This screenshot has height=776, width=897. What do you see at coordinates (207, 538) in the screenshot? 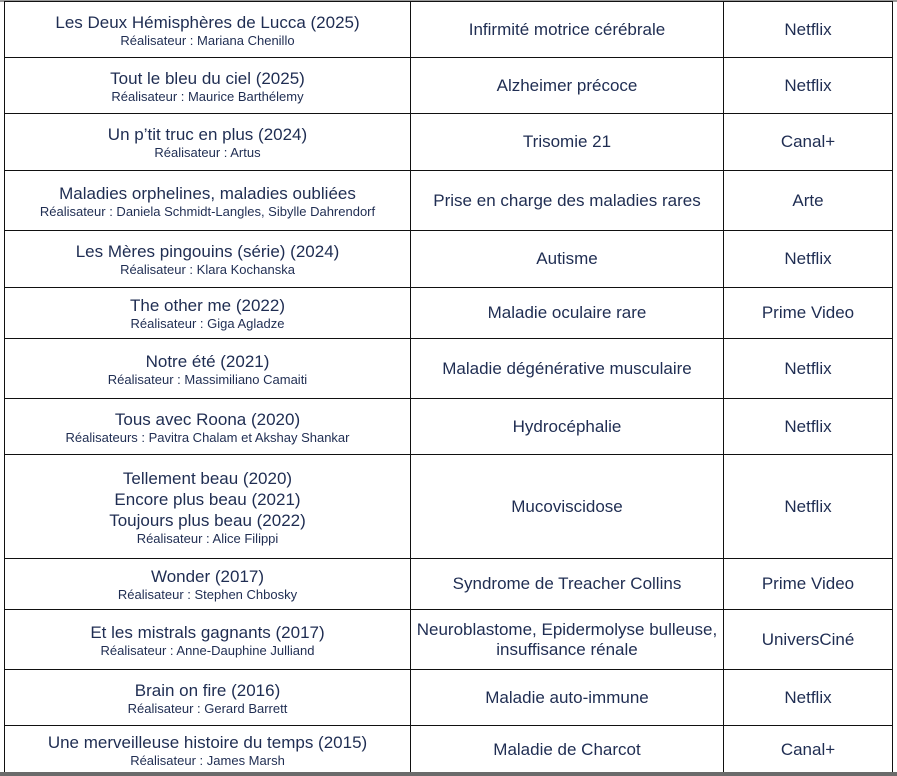
I see `film-director: Réalisateur : Alice Filippi` at bounding box center [207, 538].